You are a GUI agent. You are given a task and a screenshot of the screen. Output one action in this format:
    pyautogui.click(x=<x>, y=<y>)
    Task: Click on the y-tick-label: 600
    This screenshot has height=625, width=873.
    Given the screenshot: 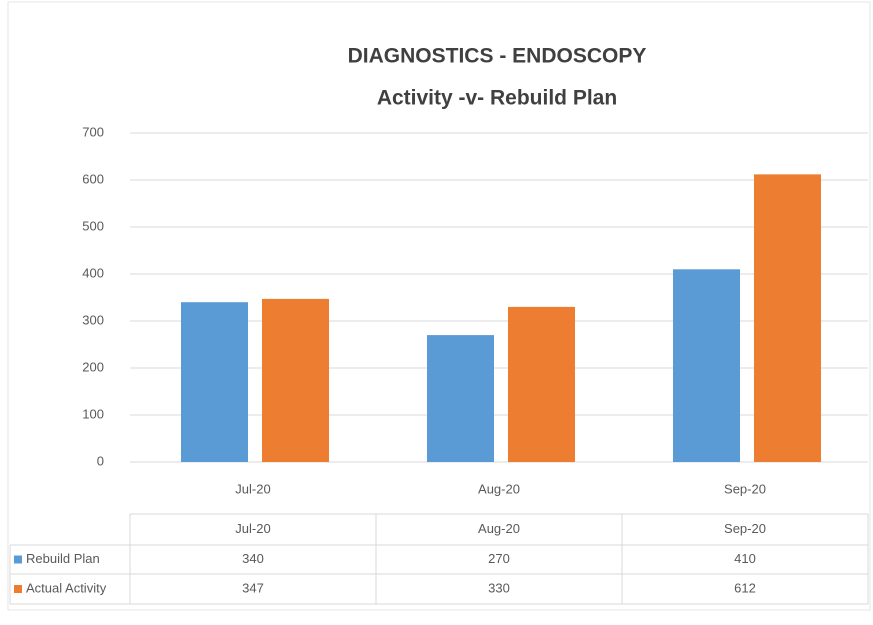 What is the action you would take?
    pyautogui.click(x=93, y=178)
    